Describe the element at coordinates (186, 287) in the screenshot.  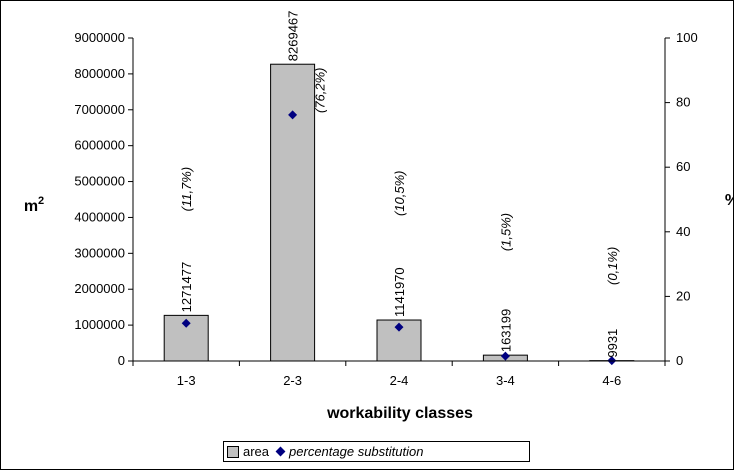
I see `bar-value-label: 1271477` at that location.